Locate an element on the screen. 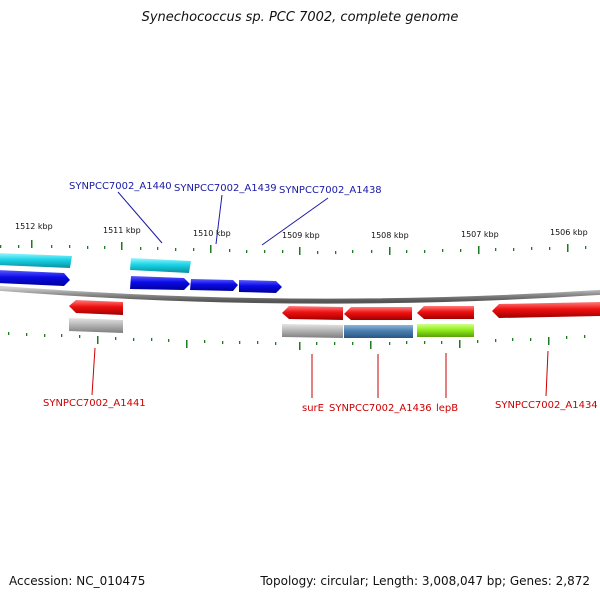 The height and width of the screenshot is (600, 600). gene-label-A1436: SYNPCC7002_A1436 is located at coordinates (380, 408).